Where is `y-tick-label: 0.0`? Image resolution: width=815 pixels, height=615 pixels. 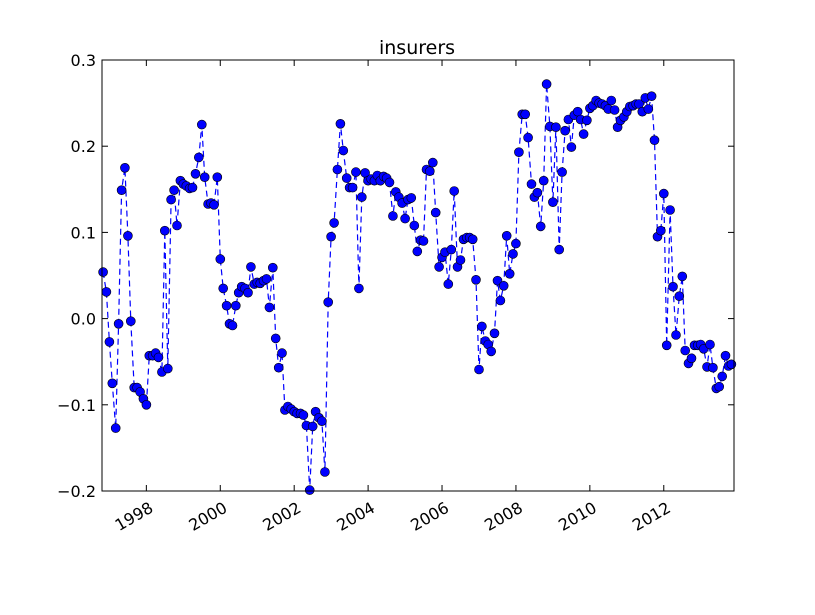
y-tick-label: 0.0 is located at coordinates (83, 319).